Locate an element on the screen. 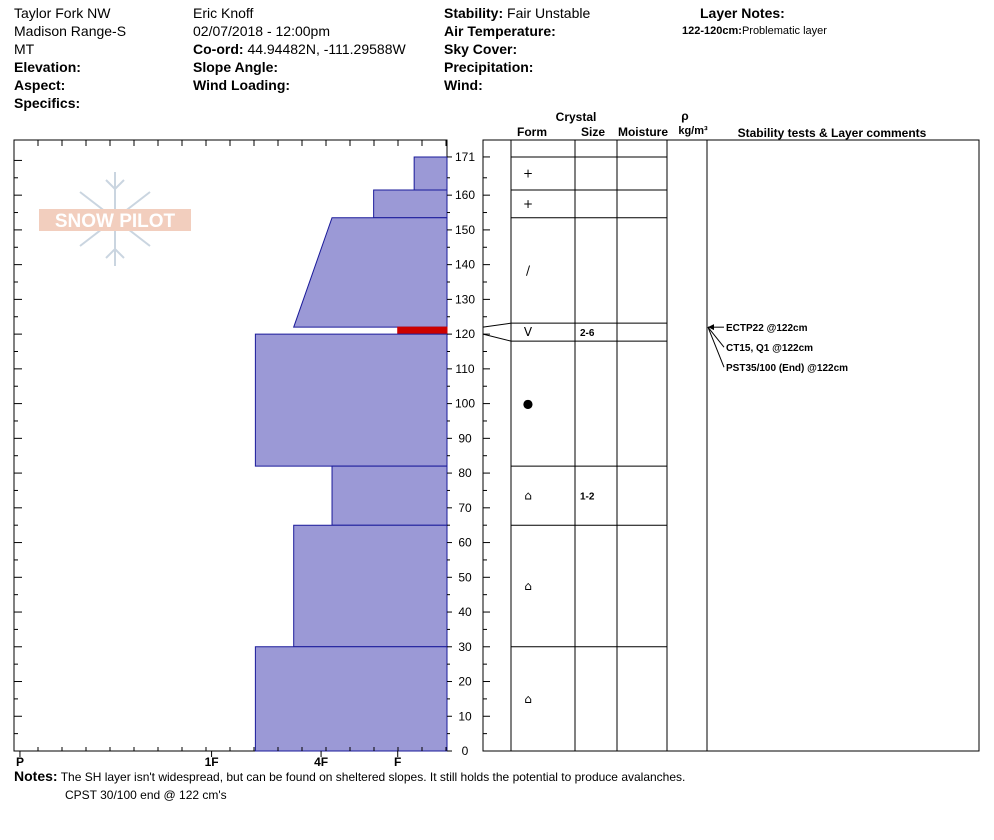 The height and width of the screenshot is (840, 994). depth-tick-label: 171 is located at coordinates (465, 157).